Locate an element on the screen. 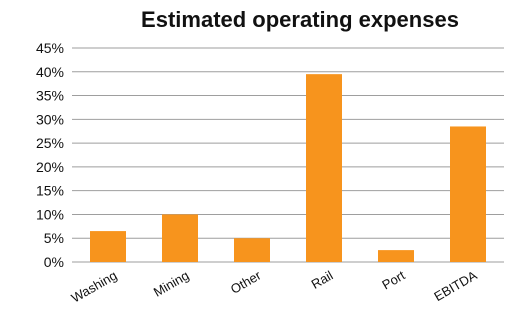  y-tick-label: 0% is located at coordinates (54, 262).